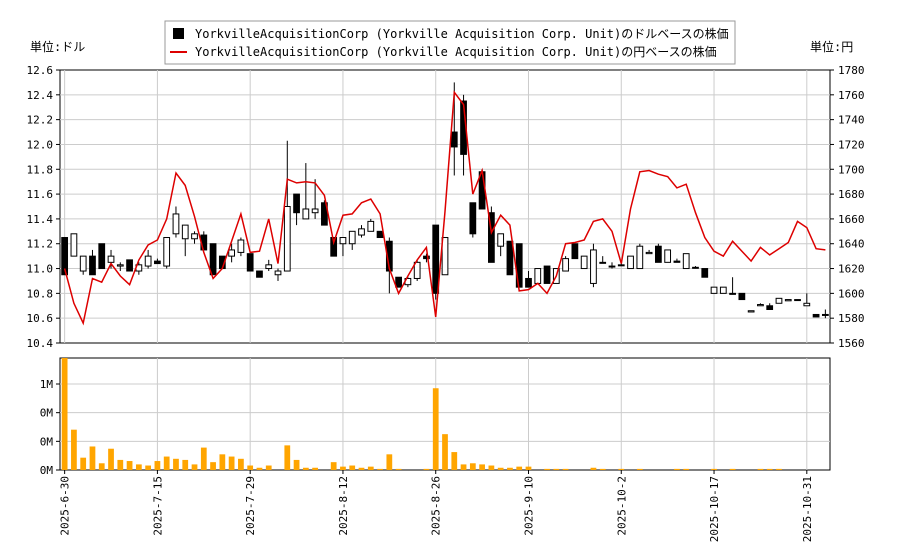 Image resolution: width=900 pixels, height=550 pixels. What do you see at coordinates (40, 95) in the screenshot?
I see `left-tick-label: 12.4` at bounding box center [40, 95].